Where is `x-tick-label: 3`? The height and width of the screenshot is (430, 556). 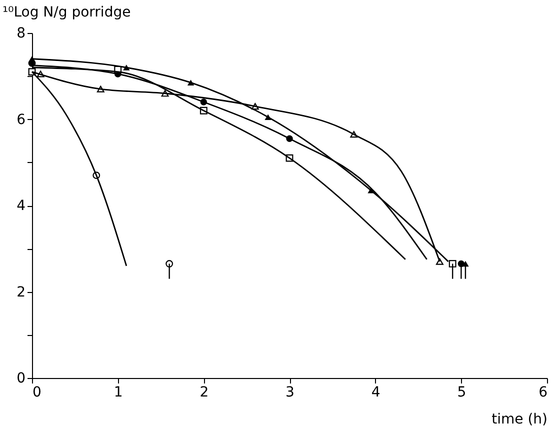
x-tick-label: 3 is located at coordinates (290, 392).